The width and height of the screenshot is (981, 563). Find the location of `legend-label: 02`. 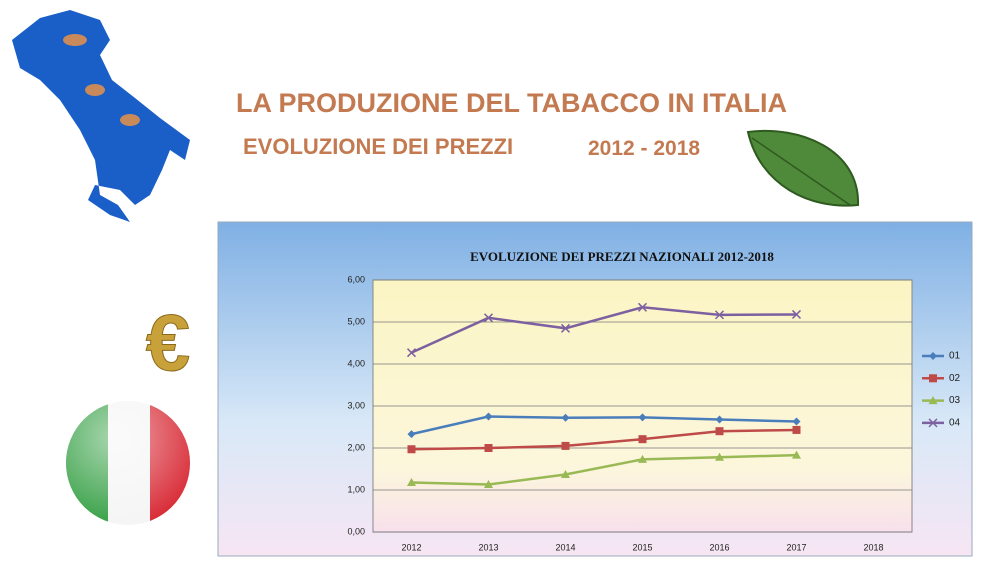

legend-label: 02 is located at coordinates (955, 378).